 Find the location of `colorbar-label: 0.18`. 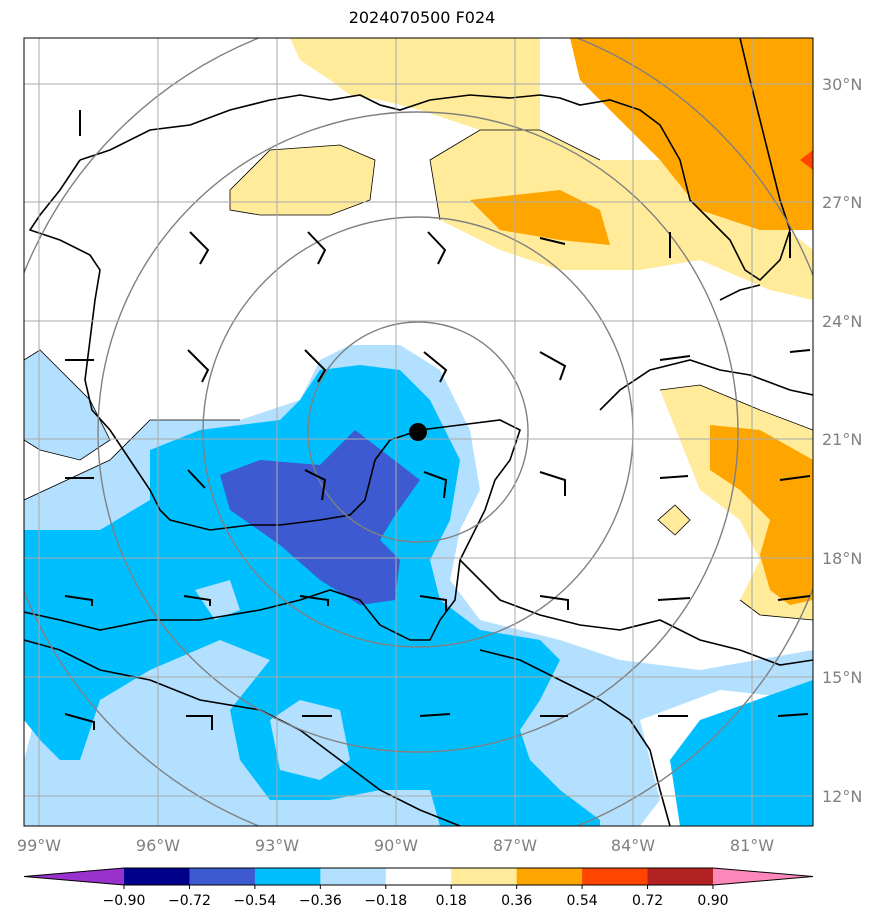

colorbar-label: 0.18 is located at coordinates (451, 901).